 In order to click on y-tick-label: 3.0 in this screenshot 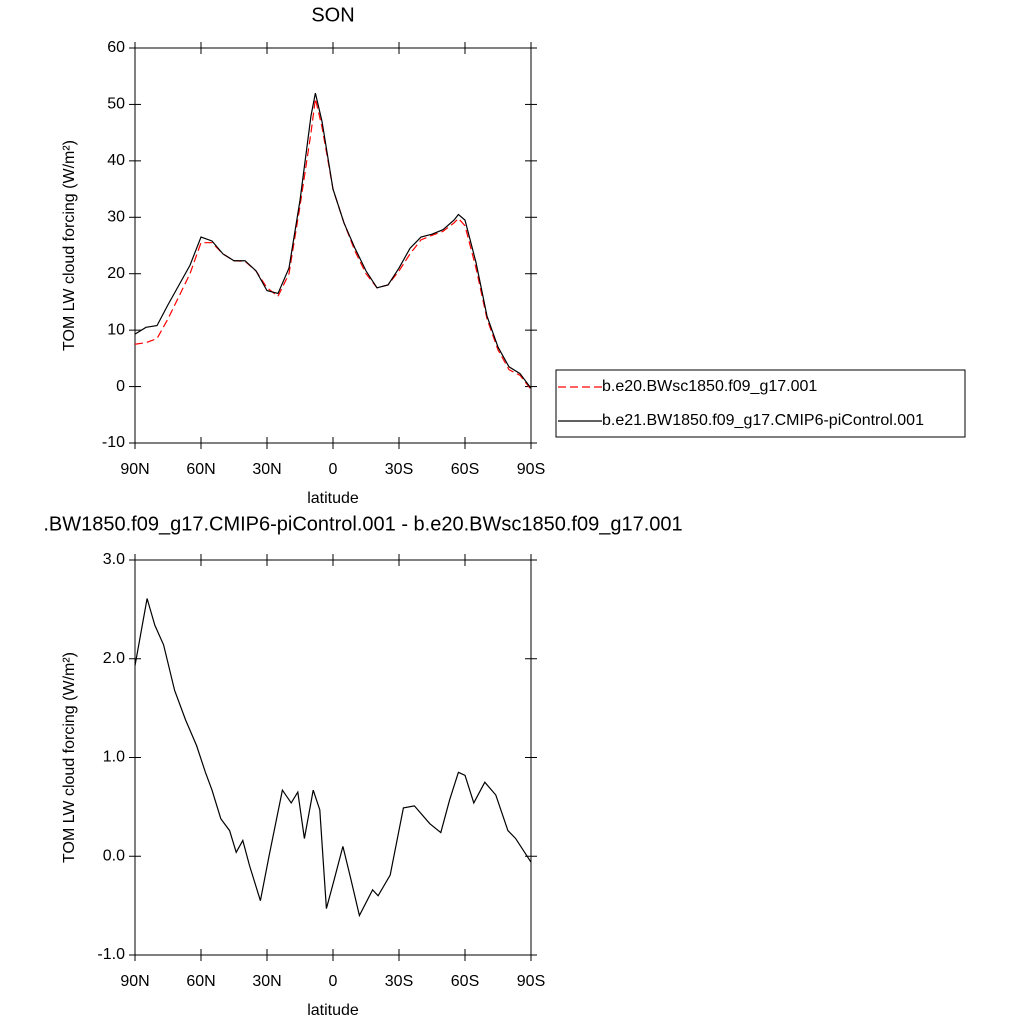, I will do `click(114, 559)`.